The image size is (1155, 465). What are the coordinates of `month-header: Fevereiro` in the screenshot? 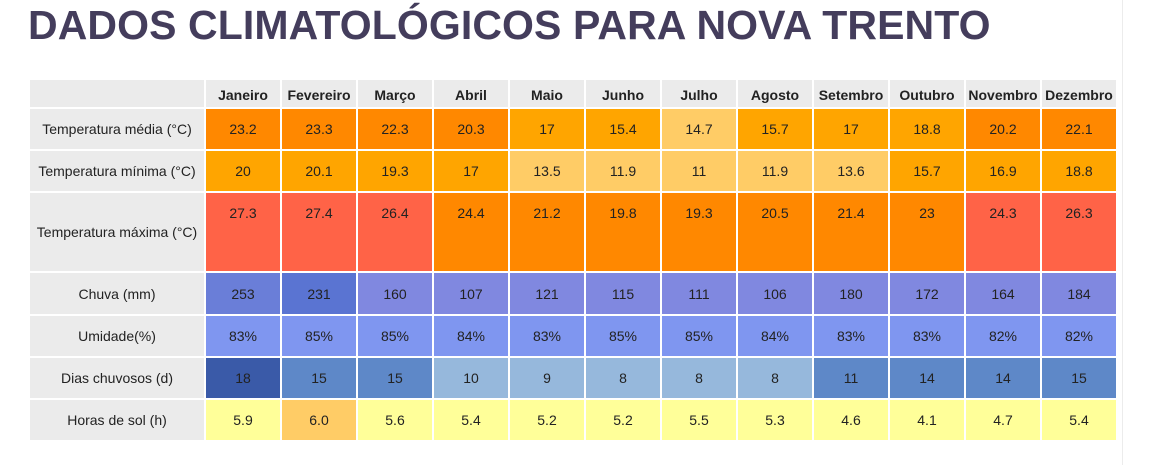 It's located at (319, 93).